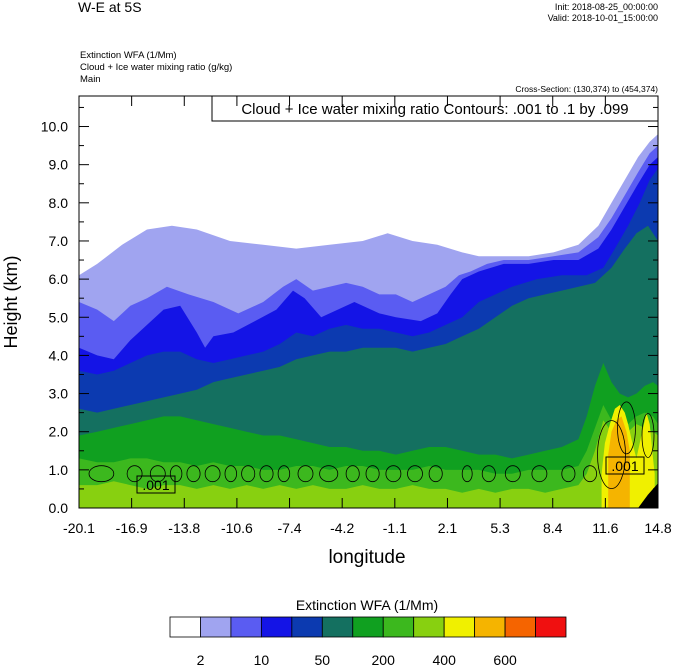 This screenshot has width=674, height=667. I want to click on y-tick-label: 2.0, so click(59, 432).